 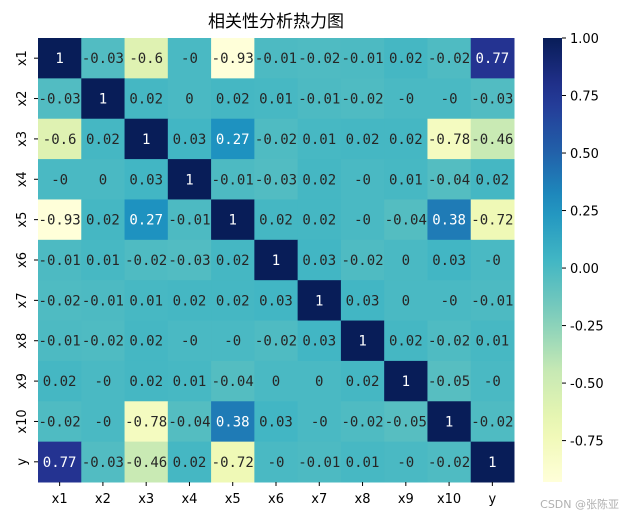 What do you see at coordinates (26, 258) in the screenshot?
I see `y-axis-ticks: x1 x2 x3 x4 x5 x6 x7 x8 x9 x10 y` at bounding box center [26, 258].